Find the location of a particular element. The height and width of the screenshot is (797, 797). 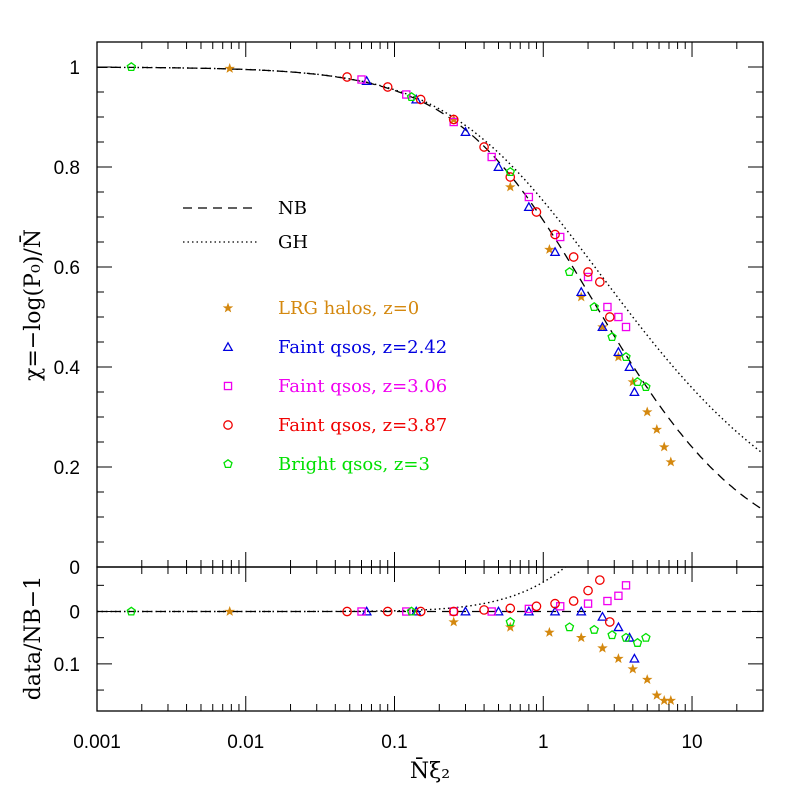

top-y-tick-label: 1 is located at coordinates (74, 68).